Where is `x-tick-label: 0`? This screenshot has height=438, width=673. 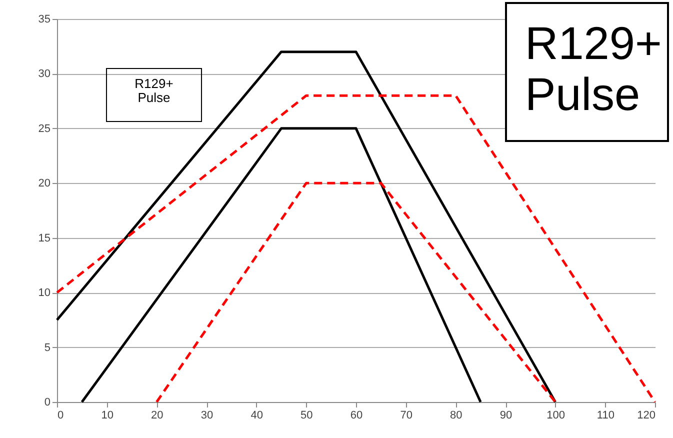 x-tick-label: 0 is located at coordinates (61, 416).